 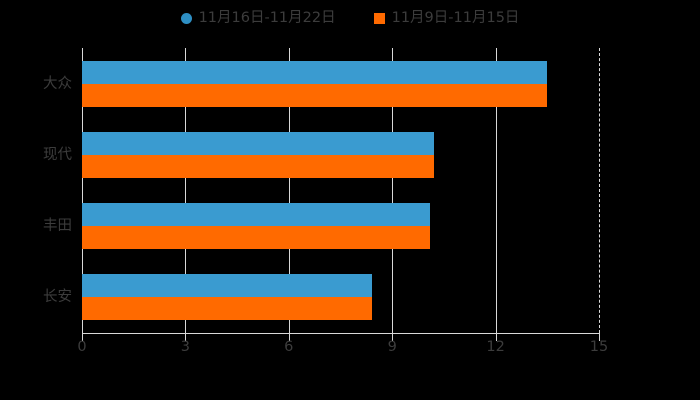 I want to click on legend-label-series-1: 11月16日-11月22日, so click(x=267, y=18).